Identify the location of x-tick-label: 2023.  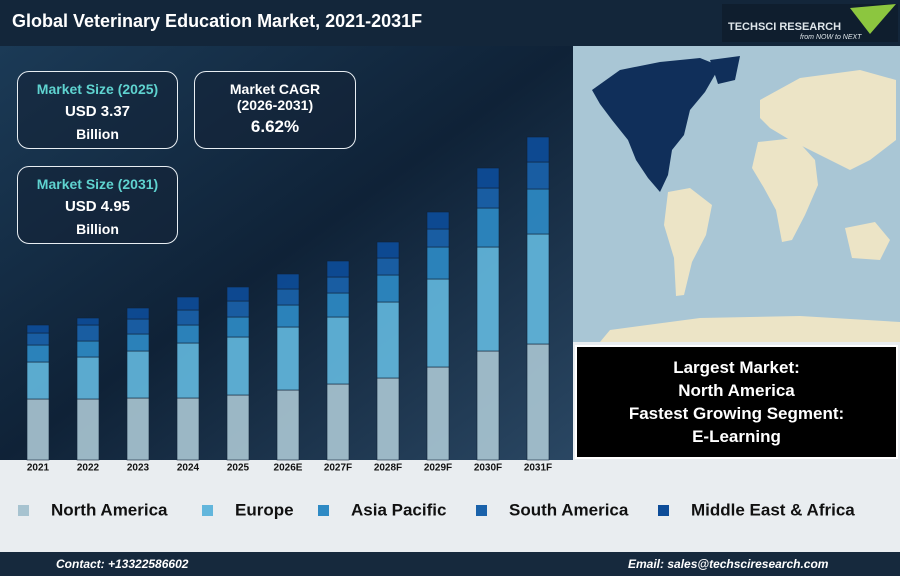
(138, 468).